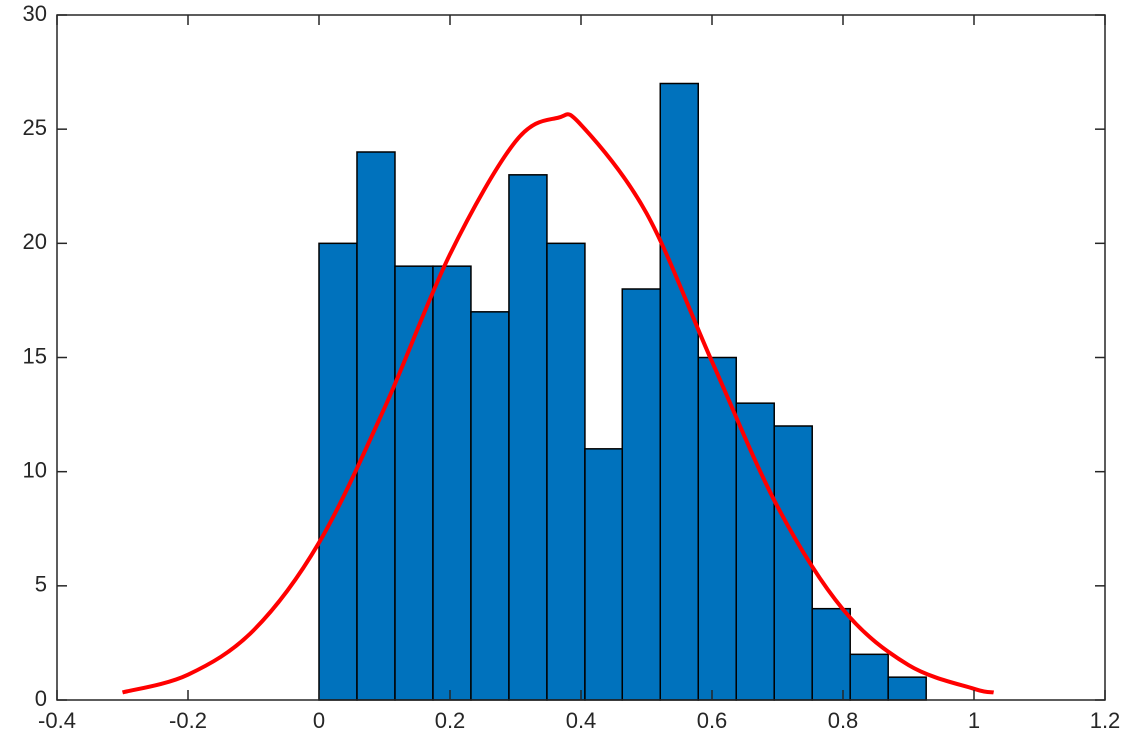 The height and width of the screenshot is (750, 1130). What do you see at coordinates (188, 720) in the screenshot?
I see `x-tick-label: -0.2` at bounding box center [188, 720].